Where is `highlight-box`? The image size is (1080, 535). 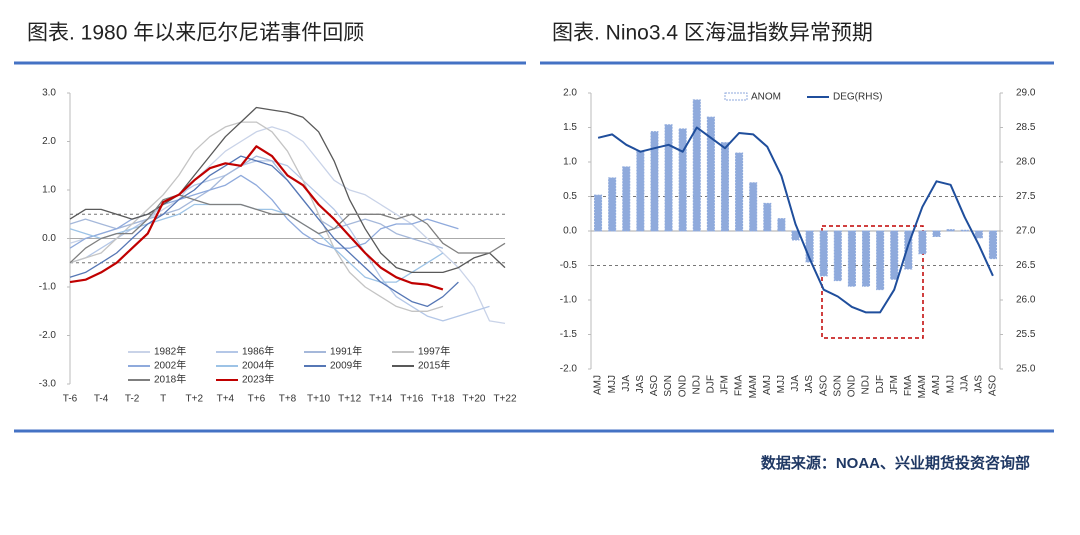
highlight-box is located at coordinates (872, 282).